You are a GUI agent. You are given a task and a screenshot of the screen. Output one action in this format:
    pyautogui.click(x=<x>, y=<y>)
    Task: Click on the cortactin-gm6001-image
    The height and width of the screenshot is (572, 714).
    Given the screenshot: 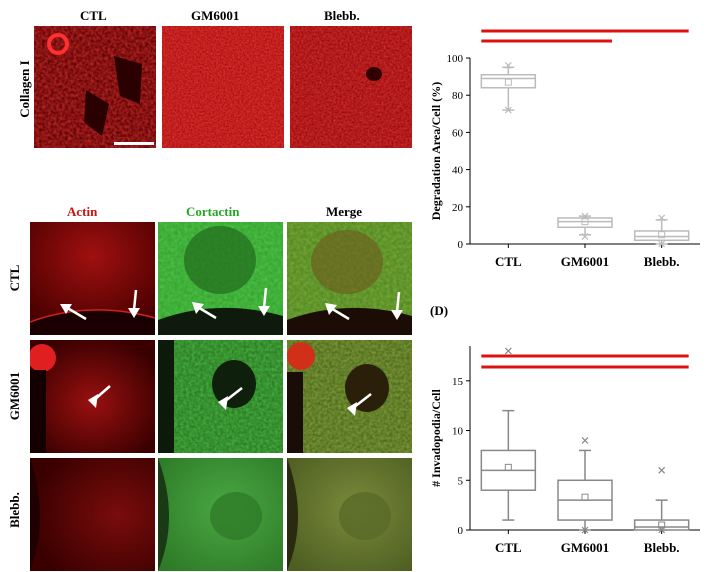 What is the action you would take?
    pyautogui.click(x=220, y=396)
    